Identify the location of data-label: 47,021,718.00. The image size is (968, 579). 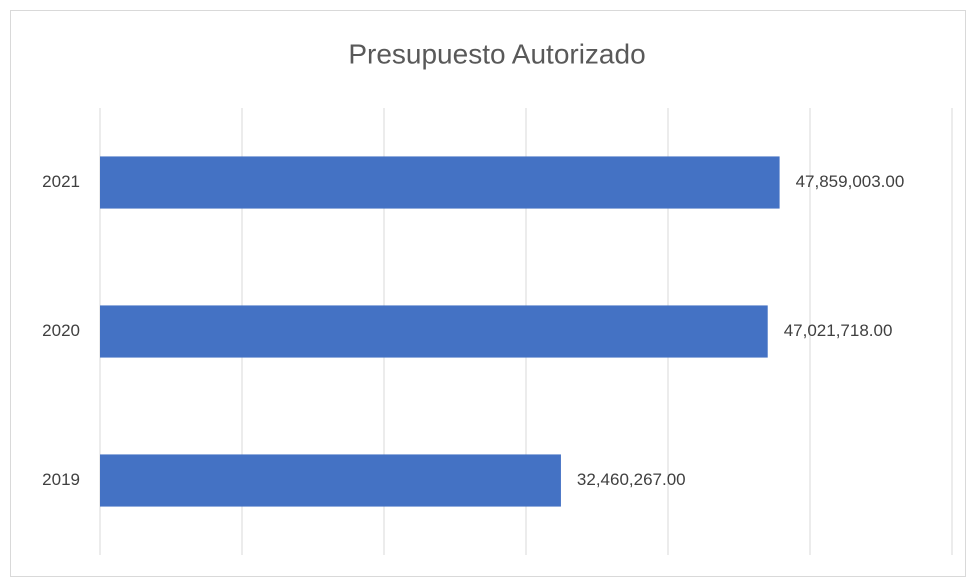
(838, 330).